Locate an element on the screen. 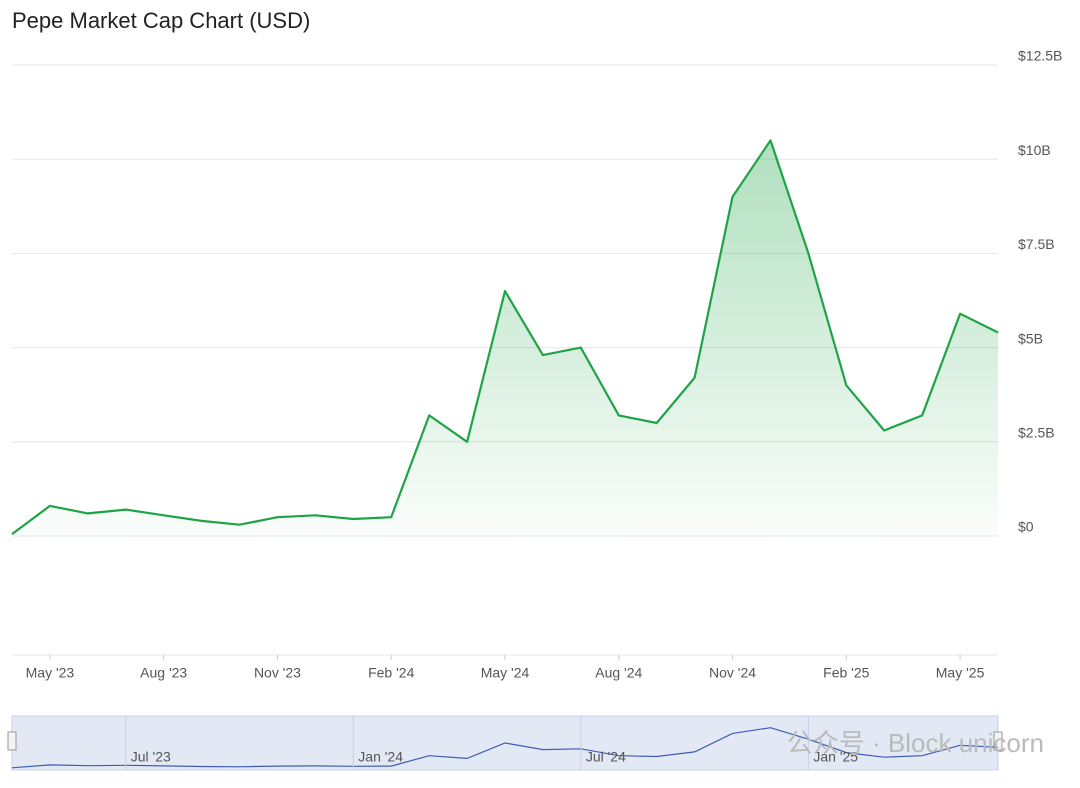 This screenshot has width=1080, height=788. x-tick-label: Aug '23 is located at coordinates (163, 673).